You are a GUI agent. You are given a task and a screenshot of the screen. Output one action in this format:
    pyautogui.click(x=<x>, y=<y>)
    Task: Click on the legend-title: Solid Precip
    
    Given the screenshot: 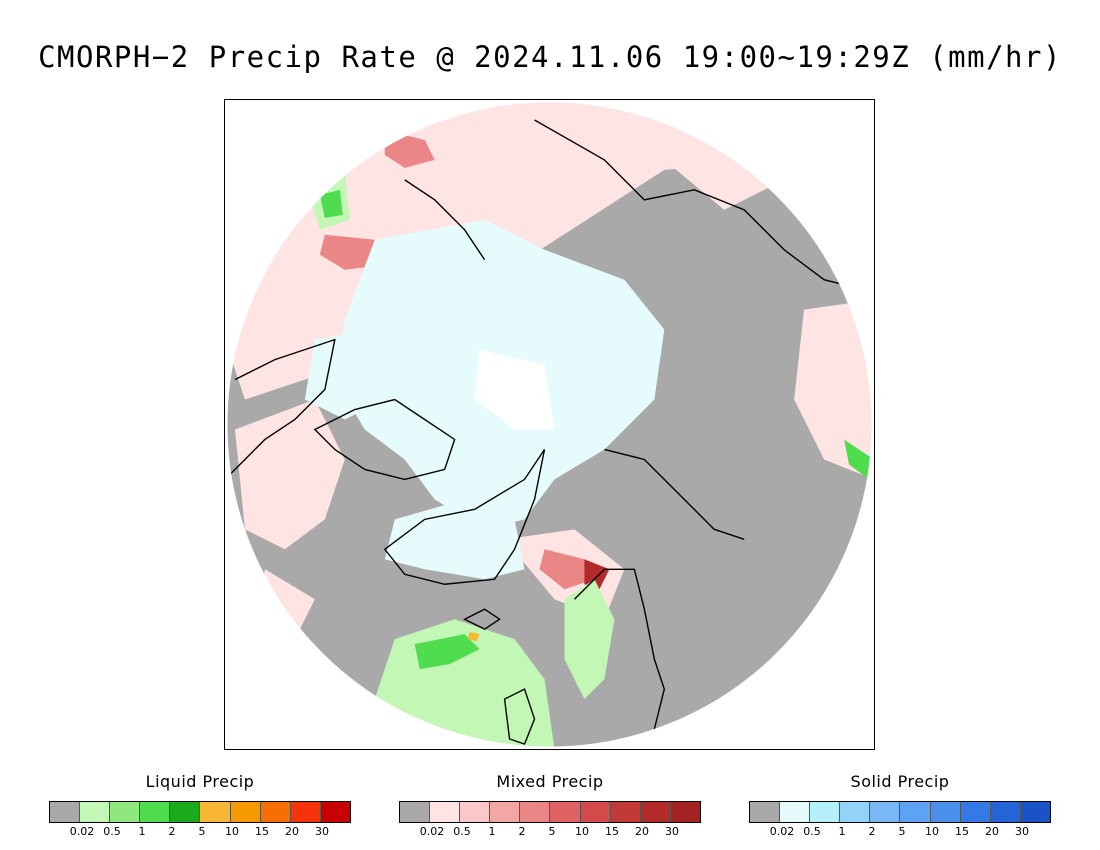 What is the action you would take?
    pyautogui.click(x=900, y=781)
    